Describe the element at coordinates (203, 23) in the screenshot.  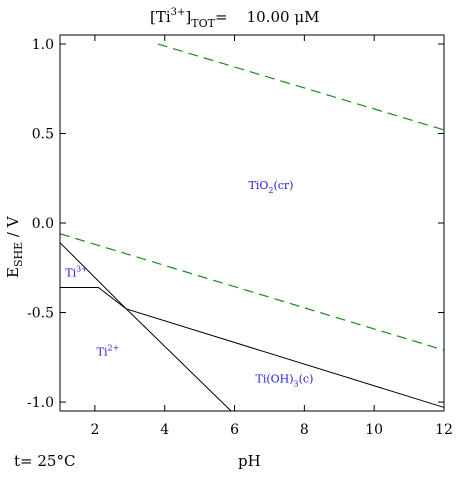
I see `title-subscript: TOT` at that location.